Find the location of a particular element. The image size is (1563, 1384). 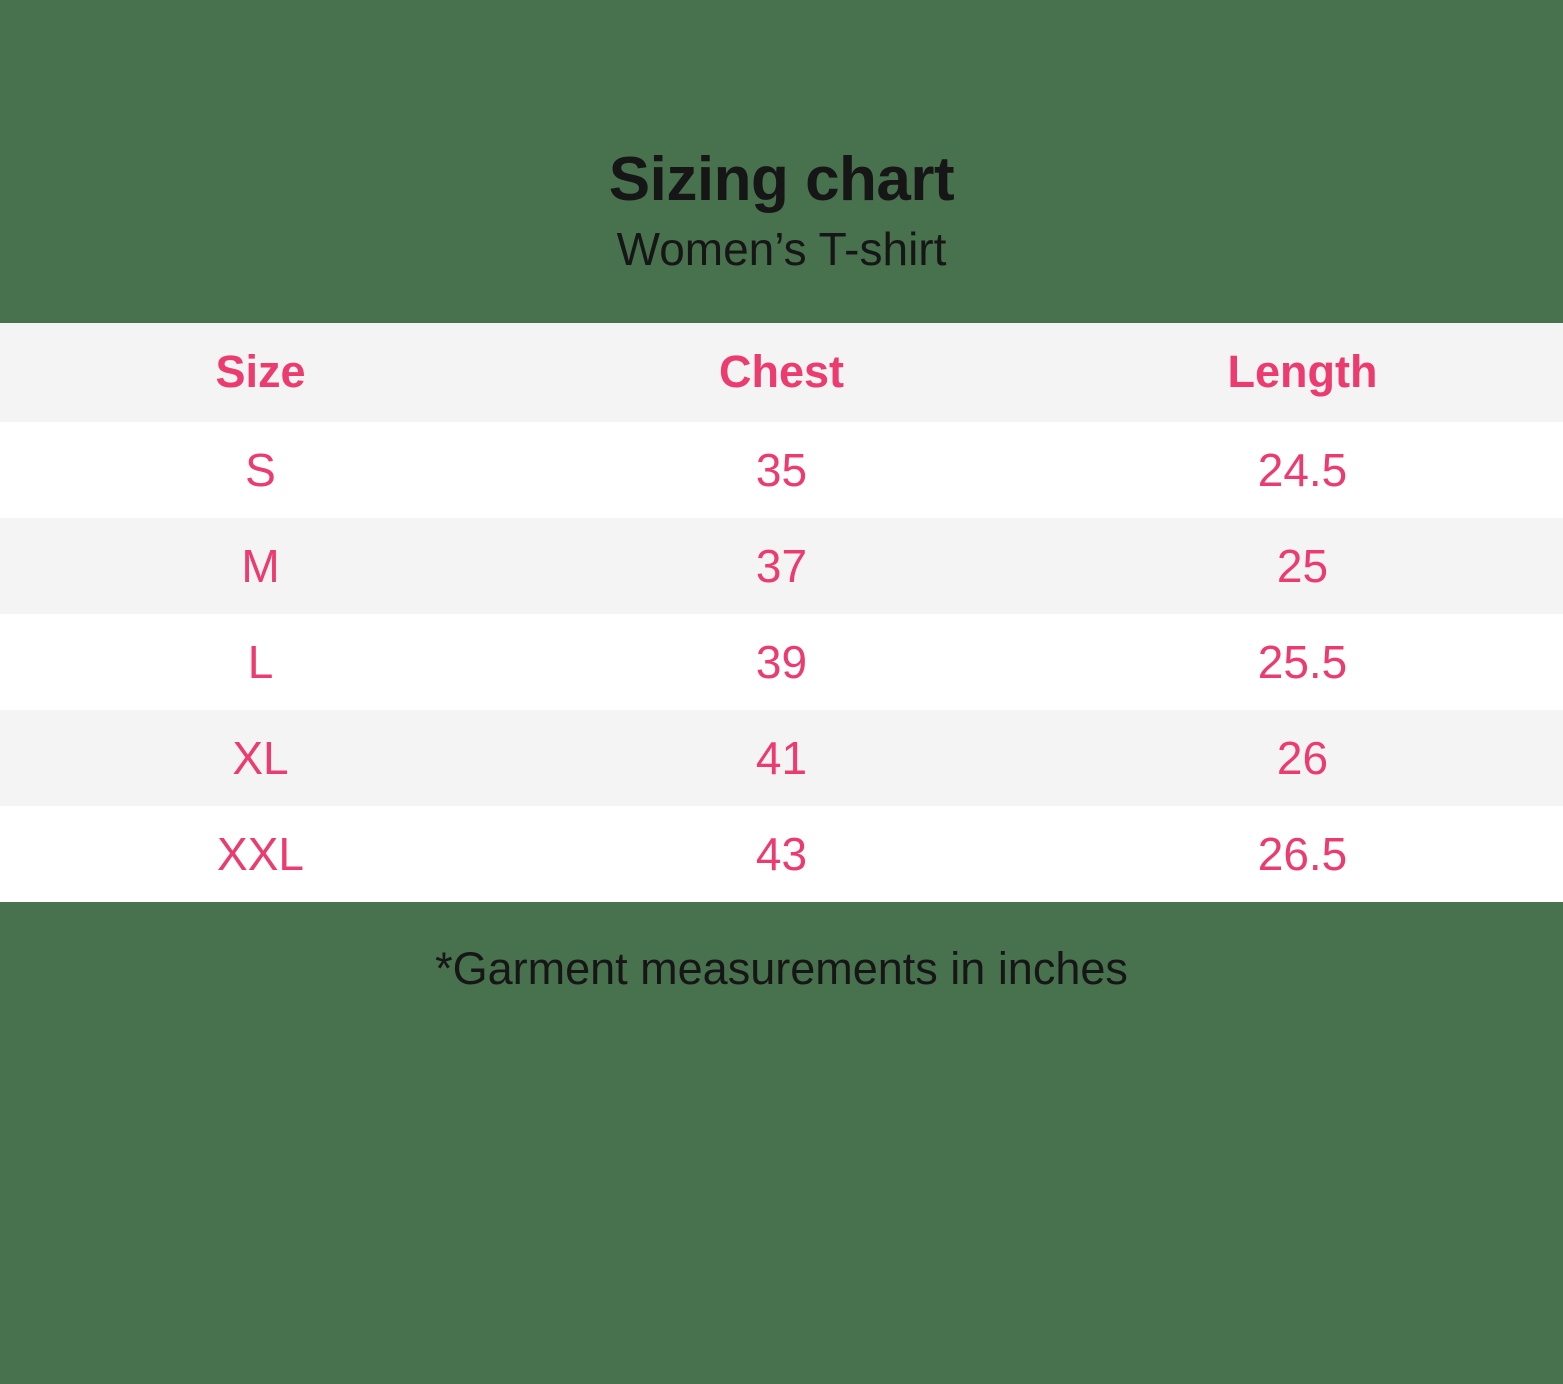

table-header-row: Size Chest Length is located at coordinates (781, 372).